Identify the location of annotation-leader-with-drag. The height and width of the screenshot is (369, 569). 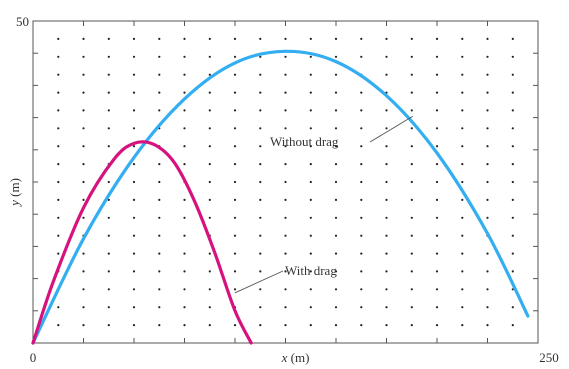
(259, 282).